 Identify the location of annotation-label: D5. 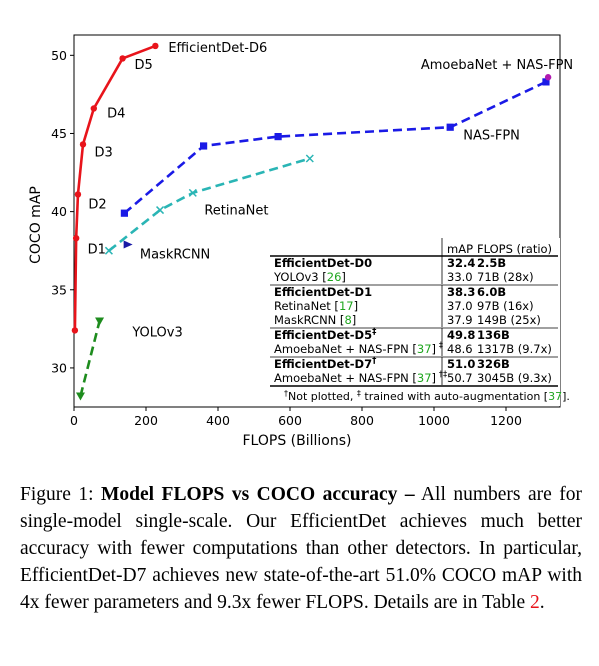
(143, 65).